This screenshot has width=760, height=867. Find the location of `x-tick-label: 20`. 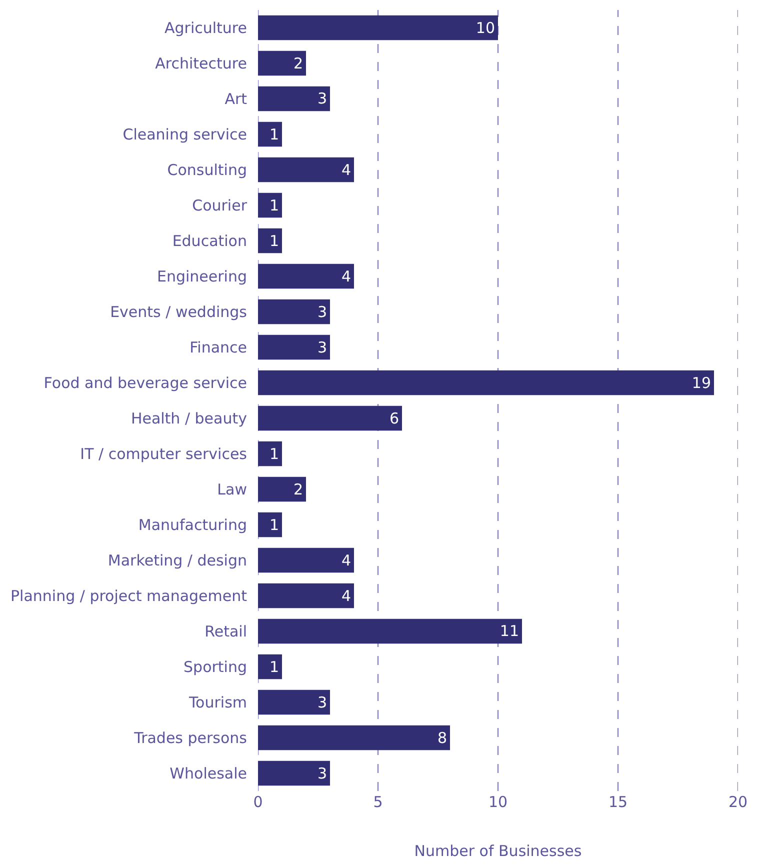

x-tick-label: 20 is located at coordinates (738, 802).